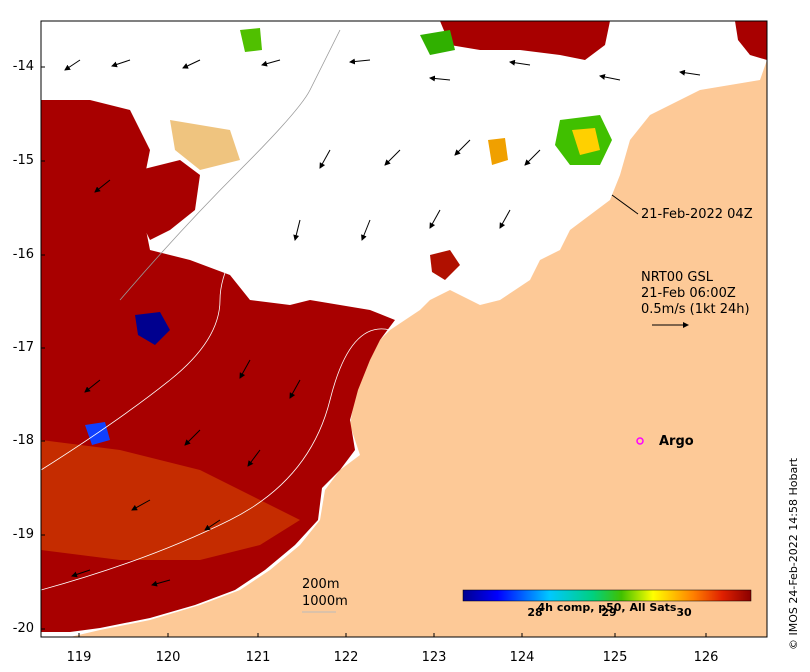  I want to click on colorbar-tick: 30, so click(684, 612).